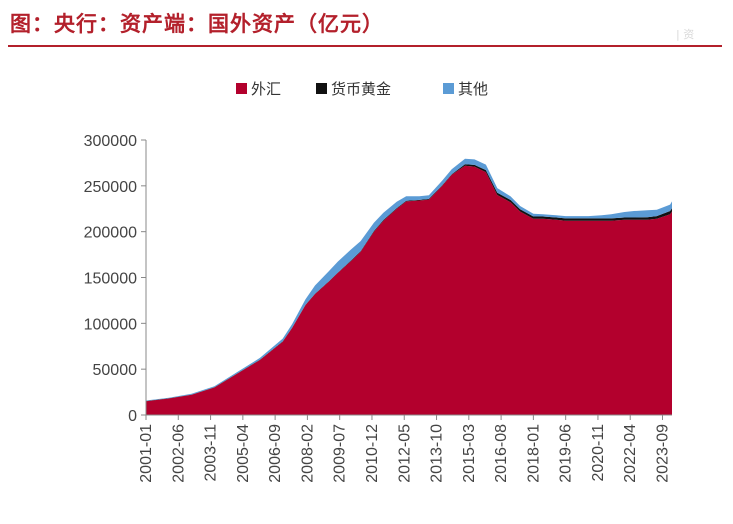 This screenshot has height=524, width=733. What do you see at coordinates (197, 23) in the screenshot?
I see `chart-title: 图：央行：资产端：国外资产（亿元）` at bounding box center [197, 23].